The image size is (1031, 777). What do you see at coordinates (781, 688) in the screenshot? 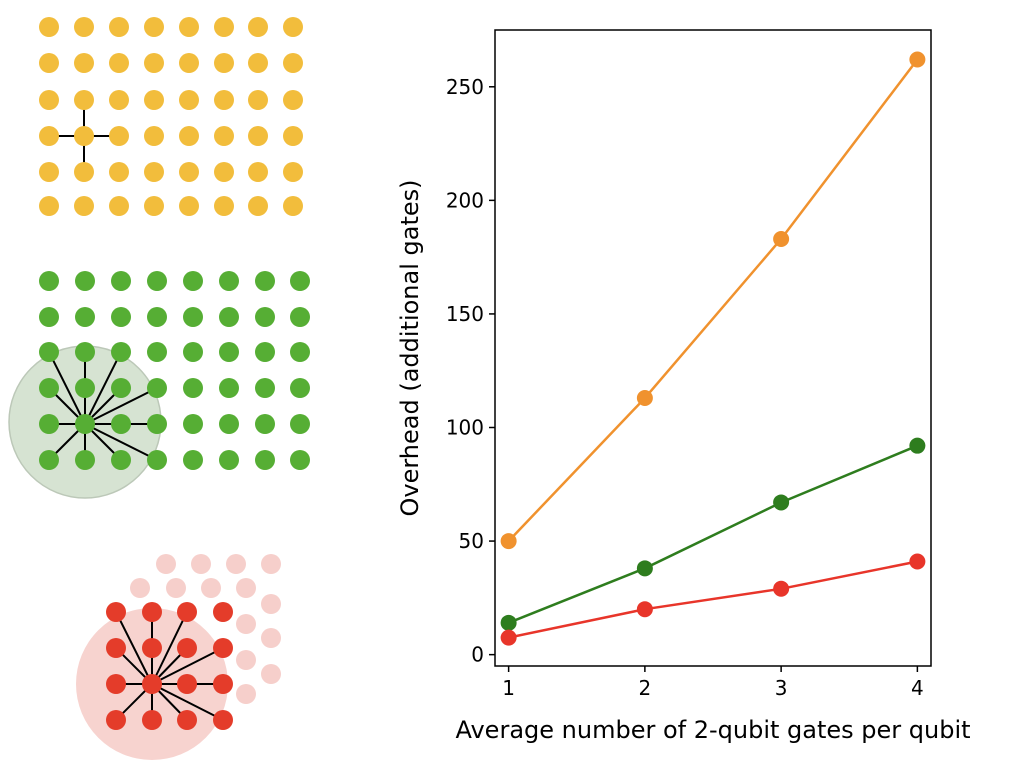
I see `x-tick-label: 3` at bounding box center [781, 688].